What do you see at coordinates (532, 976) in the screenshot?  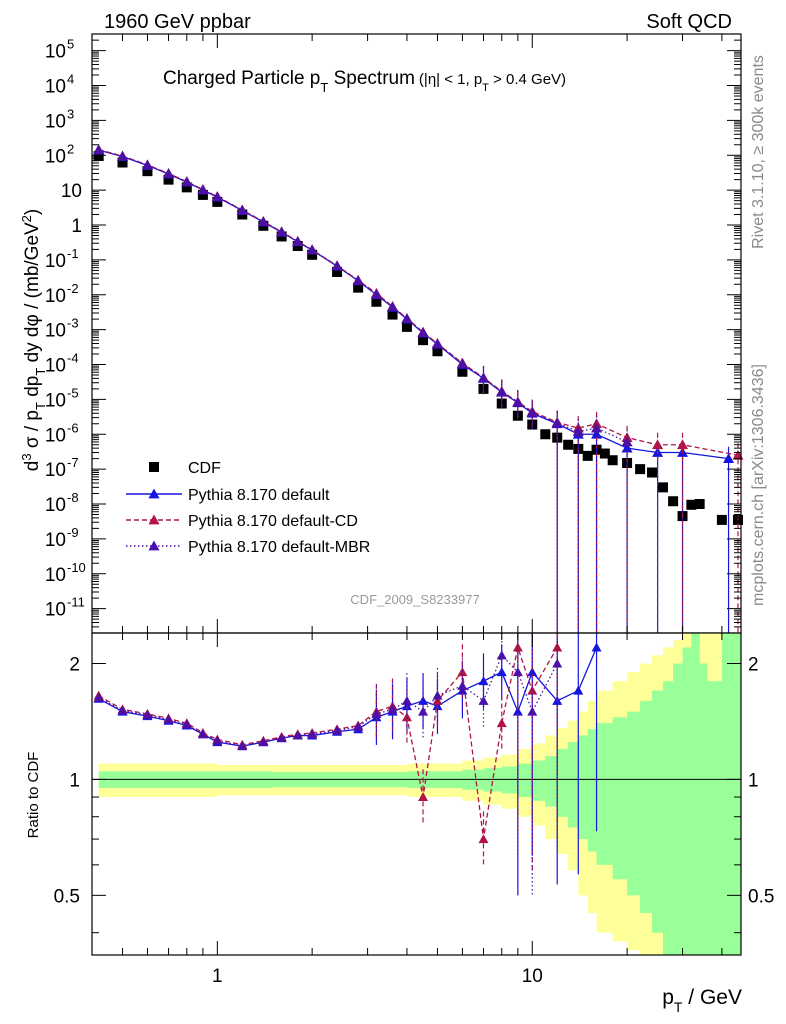 I see `x-tick-label: 10` at bounding box center [532, 976].